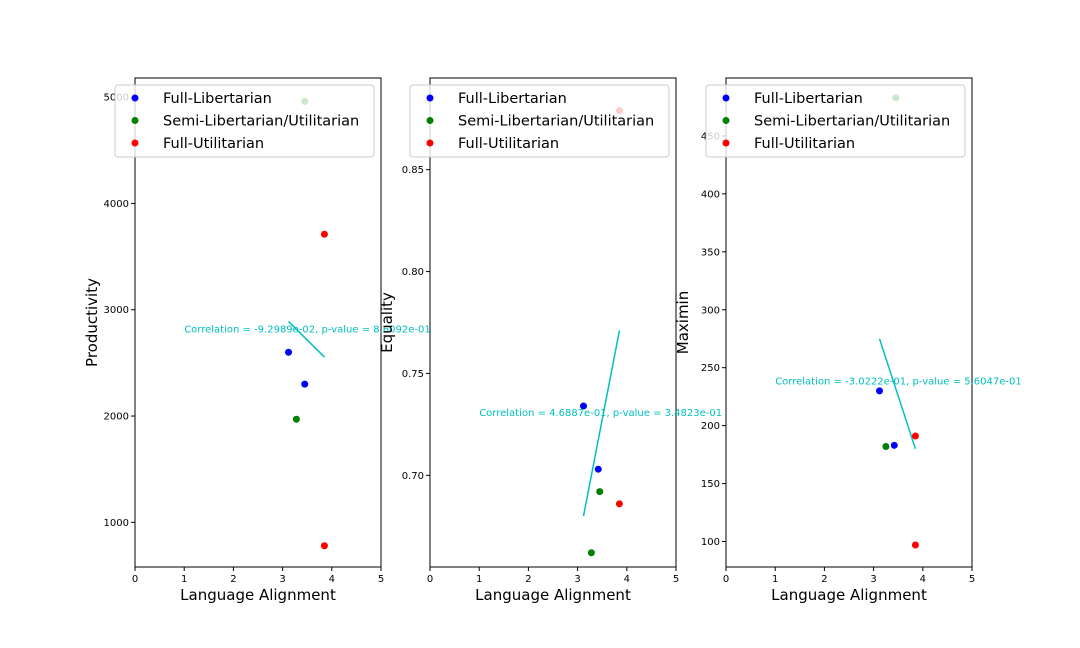  What do you see at coordinates (413, 272) in the screenshot?
I see `y-tick-label: 0.80` at bounding box center [413, 272].